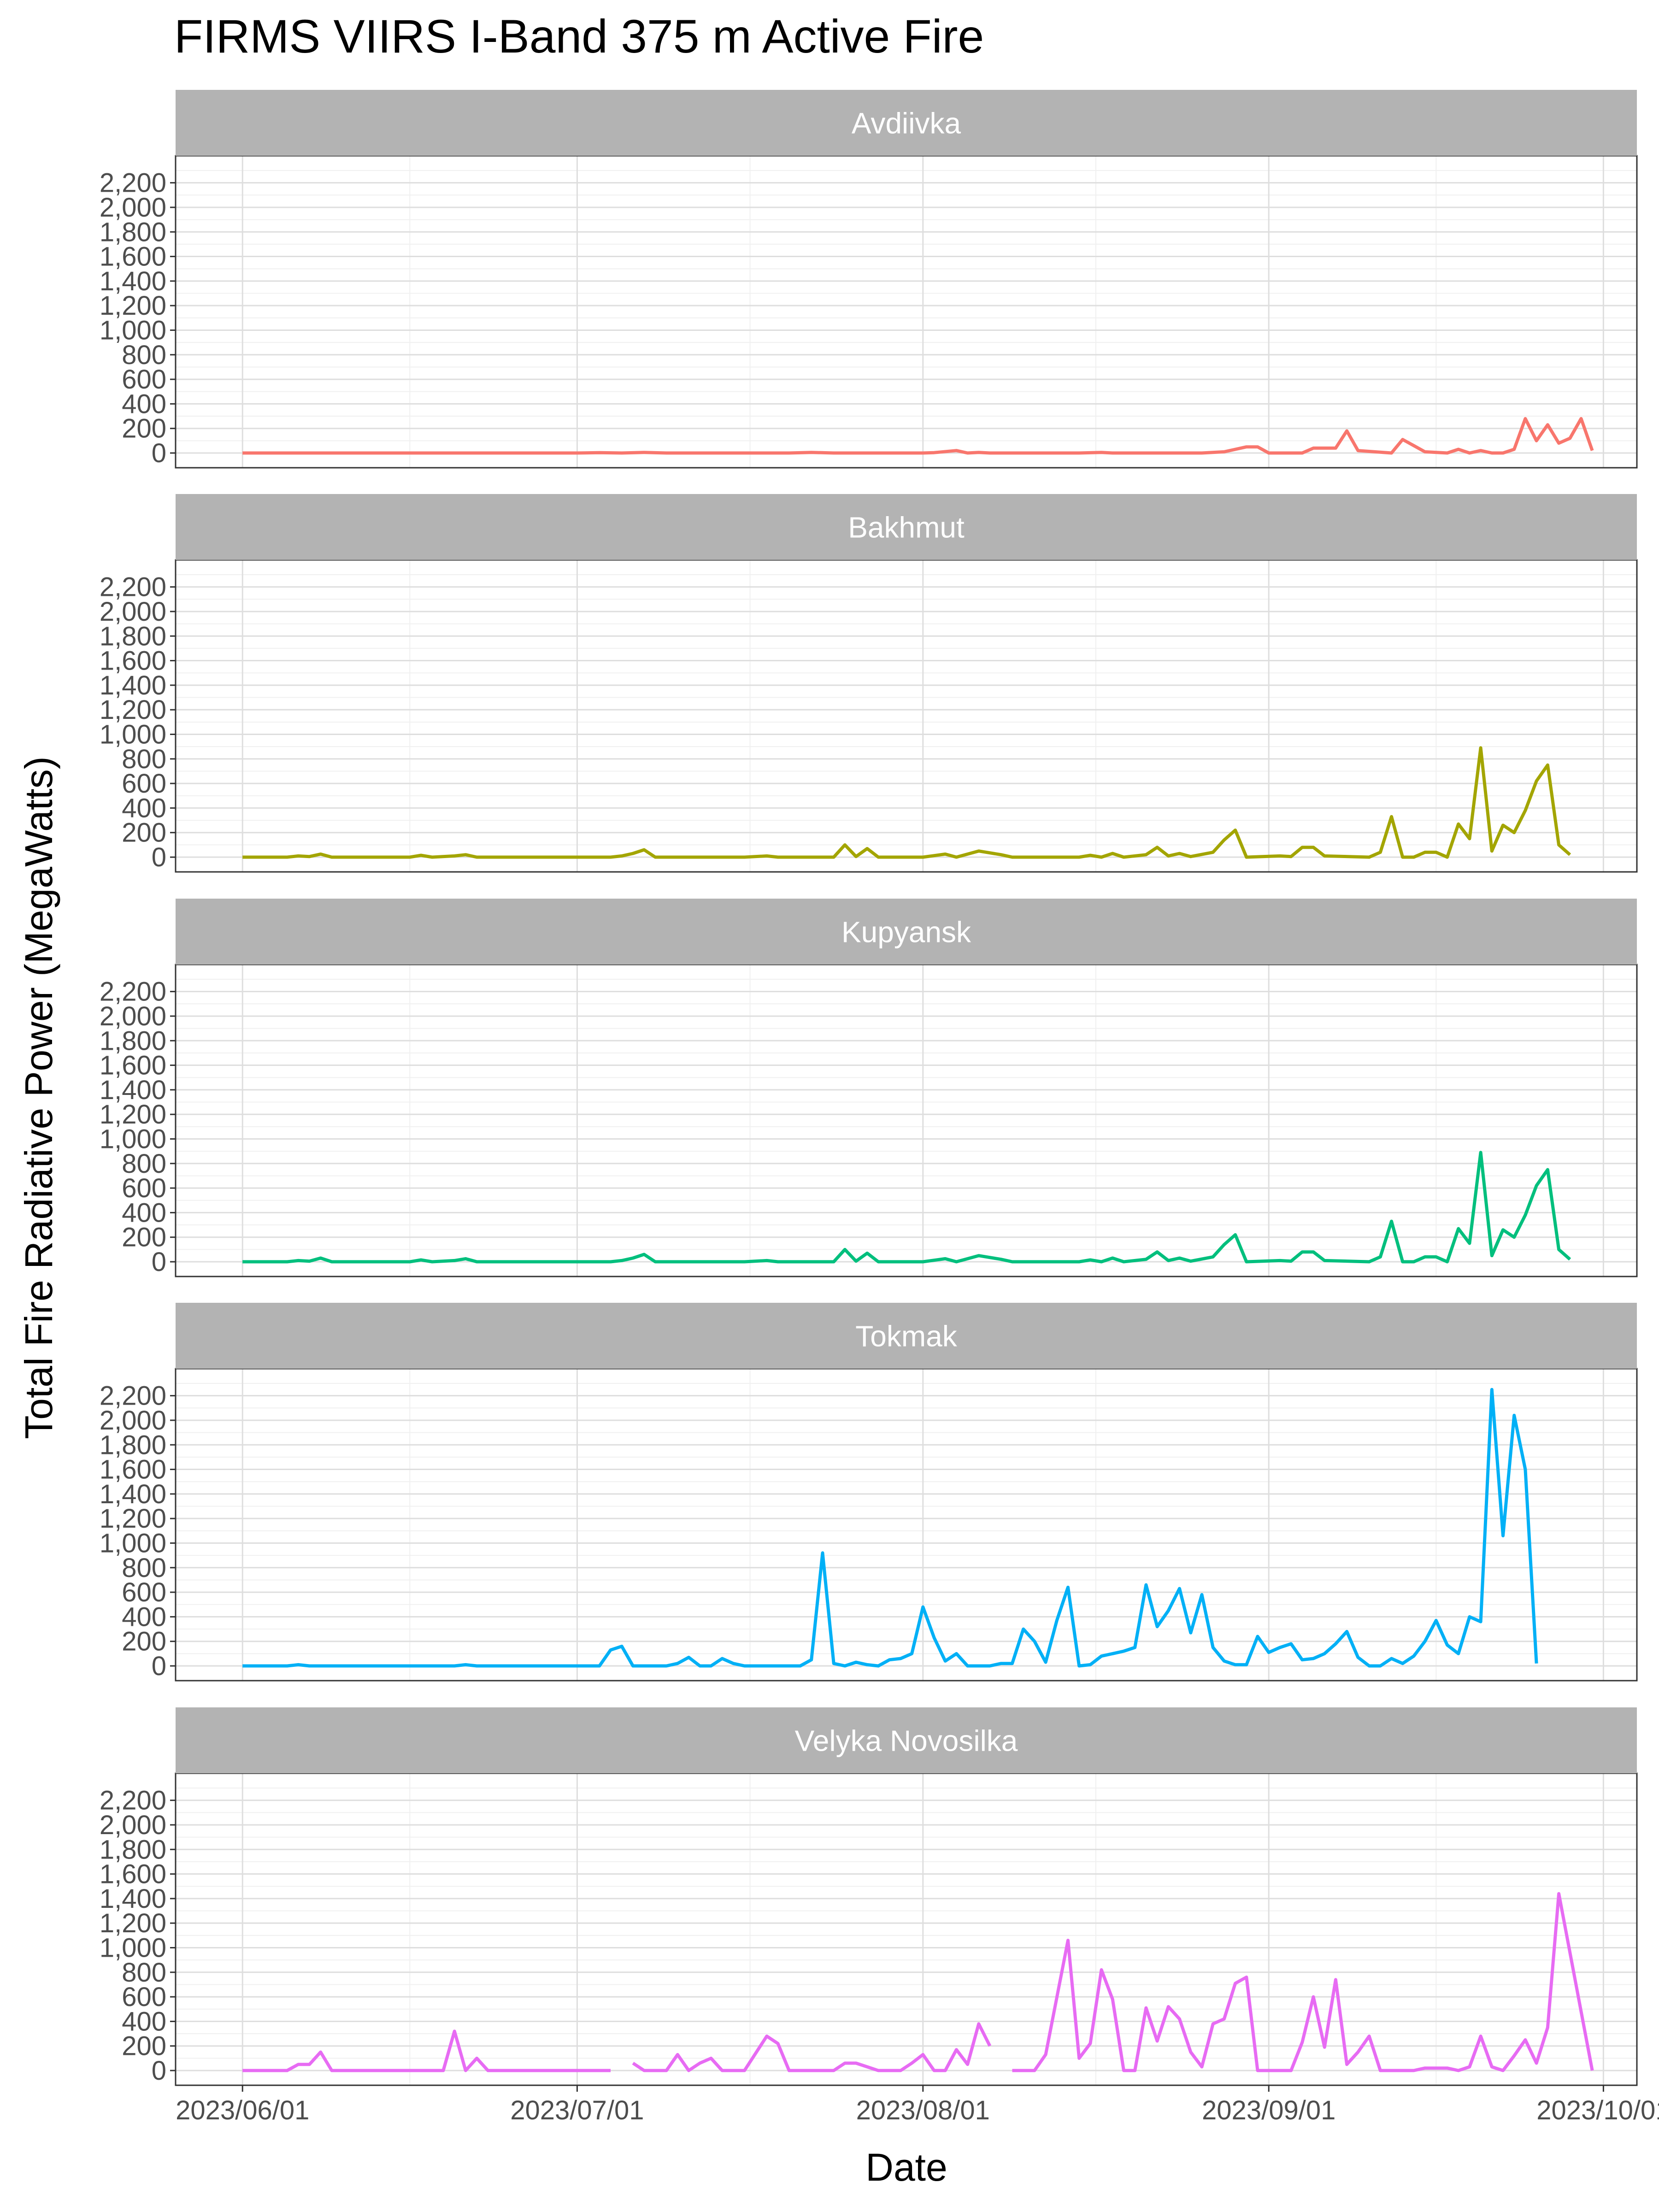 This screenshot has width=1659, height=2212. What do you see at coordinates (906, 1207) in the screenshot?
I see `series-line-kupyansk` at bounding box center [906, 1207].